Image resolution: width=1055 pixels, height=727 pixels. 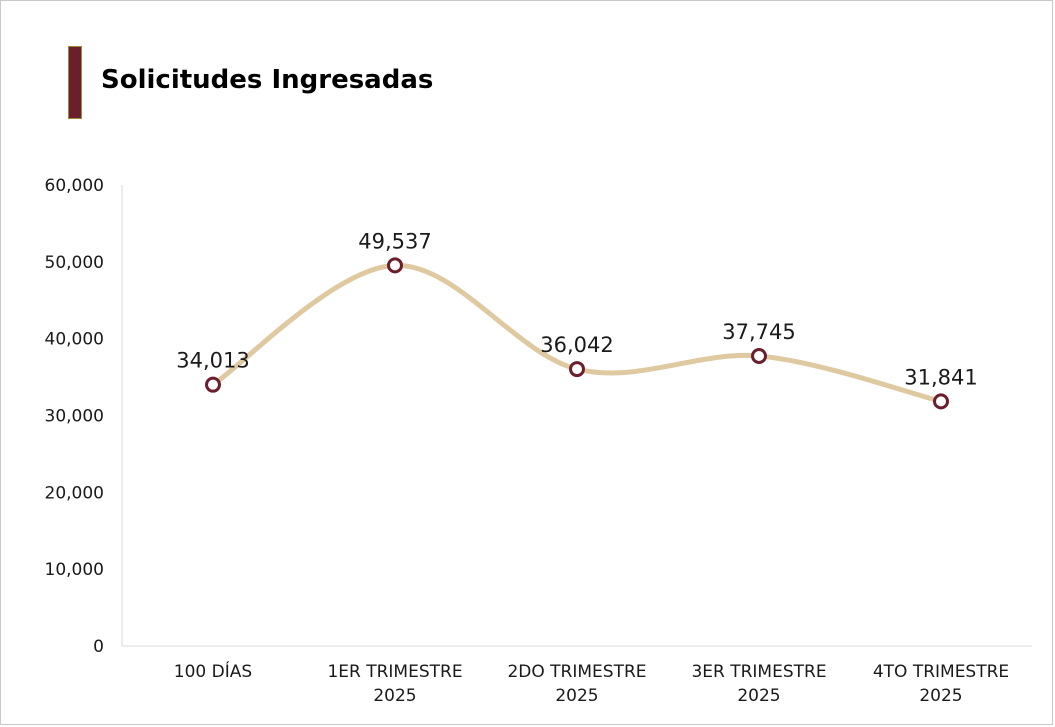 What do you see at coordinates (74, 570) in the screenshot?
I see `y-tick-label: 10,000` at bounding box center [74, 570].